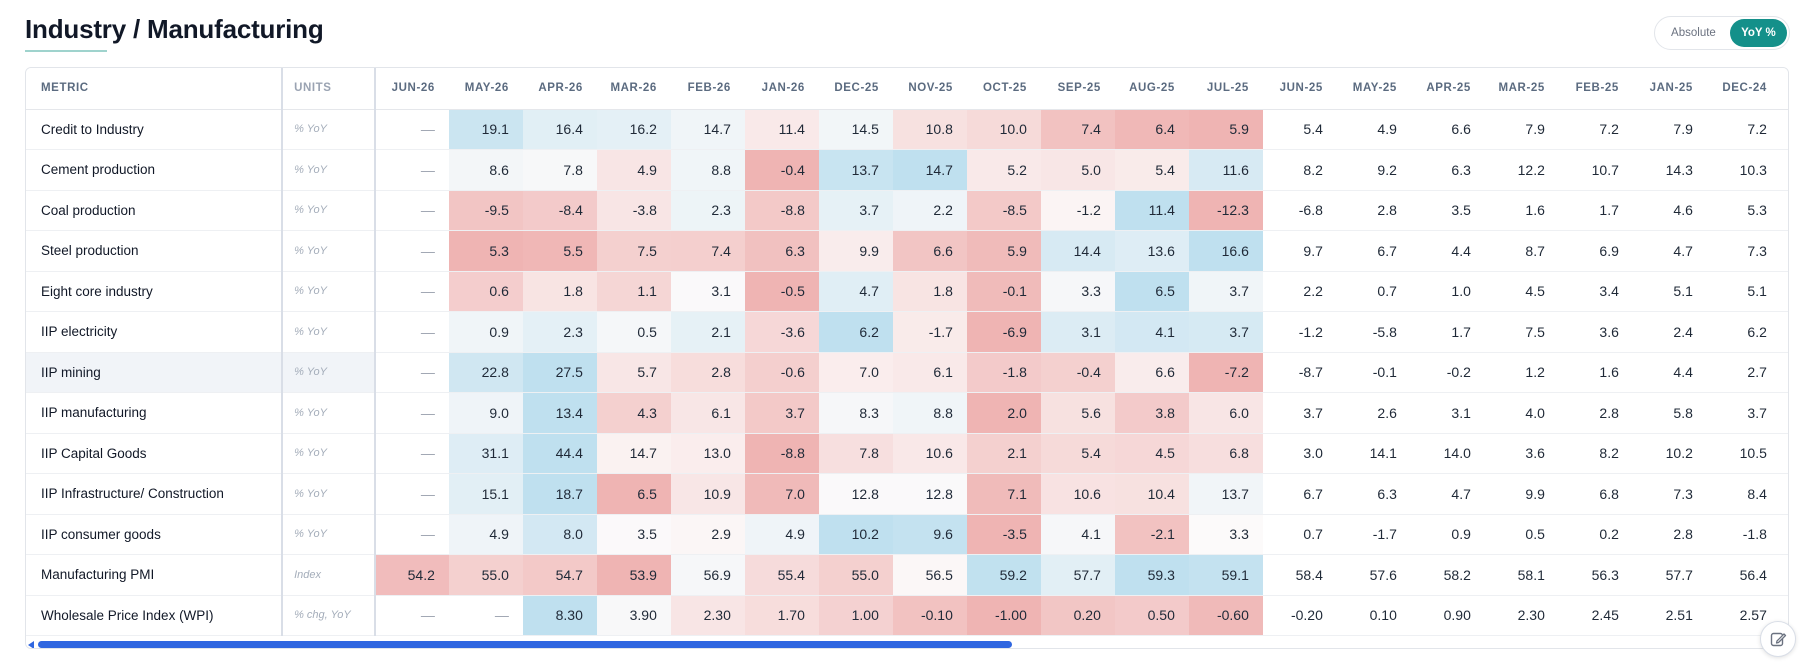  Describe the element at coordinates (855, 251) in the screenshot. I see `value-cell: 9.9` at that location.